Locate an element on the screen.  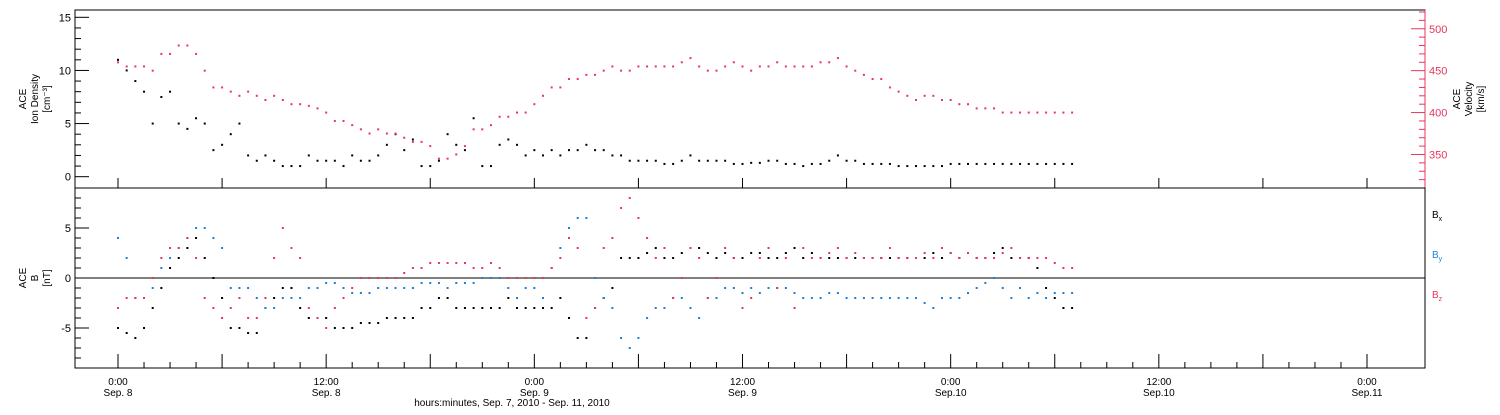
time-tick-label: 12:00 is located at coordinates (742, 382).